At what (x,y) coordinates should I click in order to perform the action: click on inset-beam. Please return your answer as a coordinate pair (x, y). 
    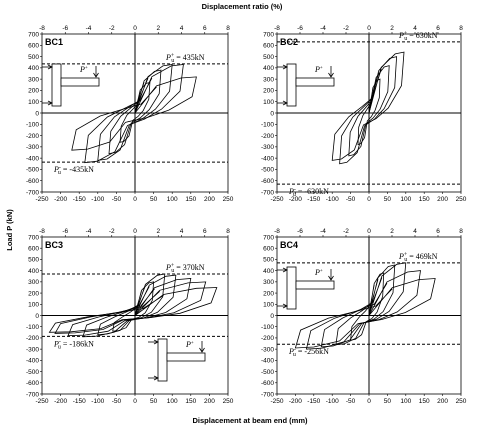
    Looking at the image, I should click on (315, 82).